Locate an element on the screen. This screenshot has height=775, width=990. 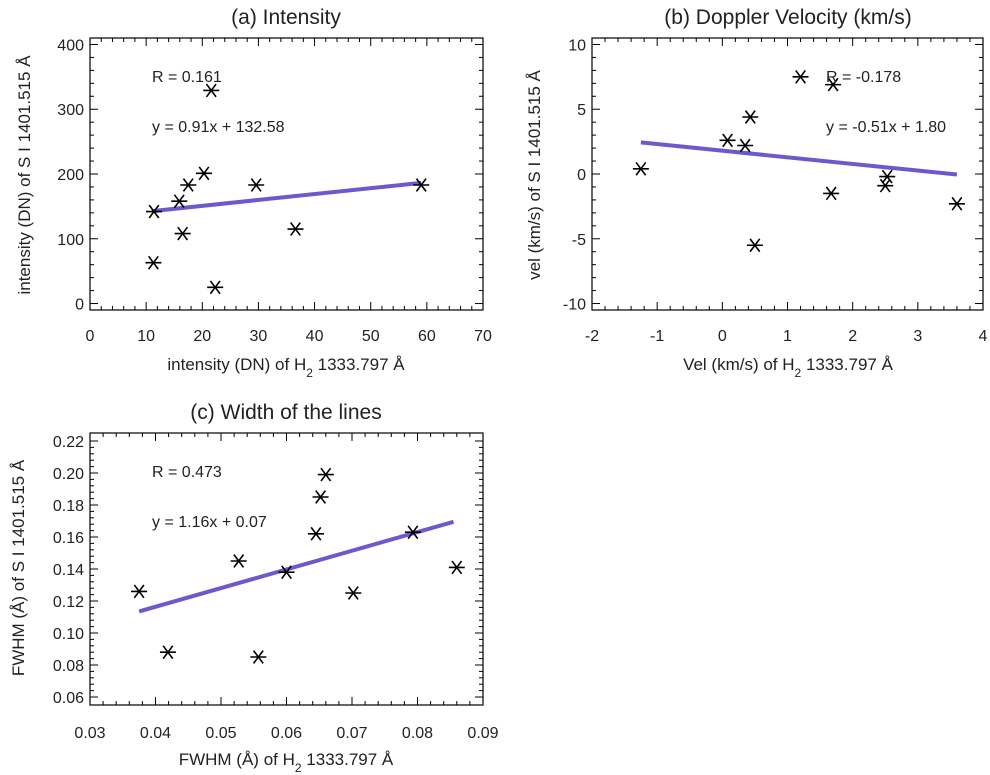
y-axis-label: FWHM (Å) of S I 1401.515 Å is located at coordinates (18, 567).